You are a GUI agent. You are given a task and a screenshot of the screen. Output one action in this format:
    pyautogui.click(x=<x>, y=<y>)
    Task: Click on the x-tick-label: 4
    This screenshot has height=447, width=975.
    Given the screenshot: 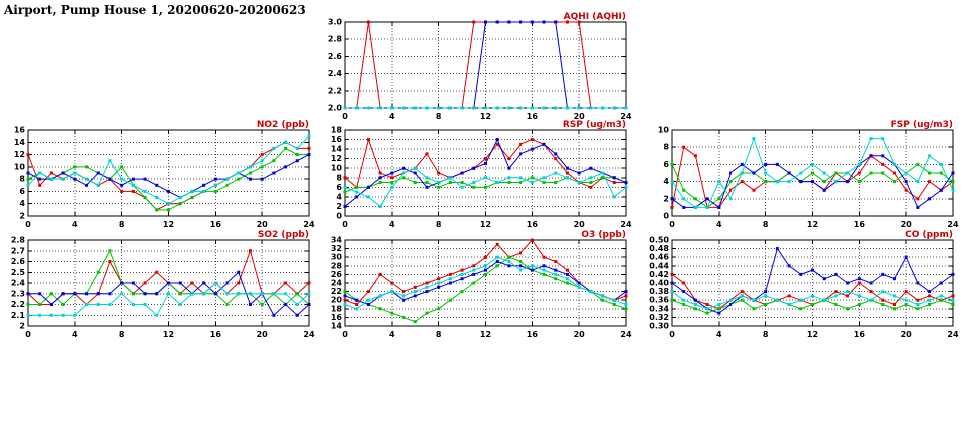 What is the action you would take?
    pyautogui.click(x=719, y=334)
    